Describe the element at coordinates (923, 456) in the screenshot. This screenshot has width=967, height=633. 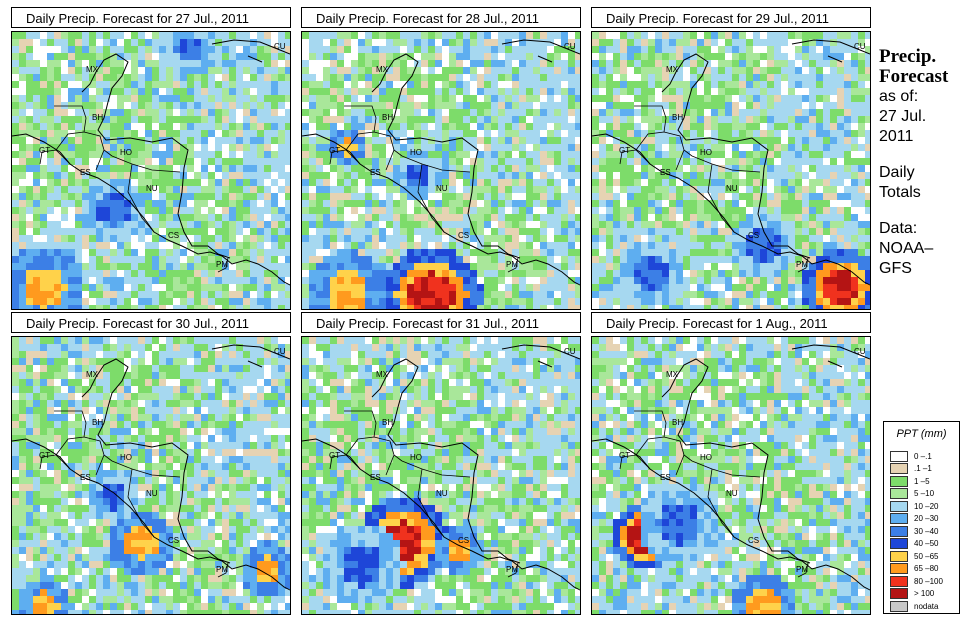
I see `legend-label: 0 –.1` at that location.